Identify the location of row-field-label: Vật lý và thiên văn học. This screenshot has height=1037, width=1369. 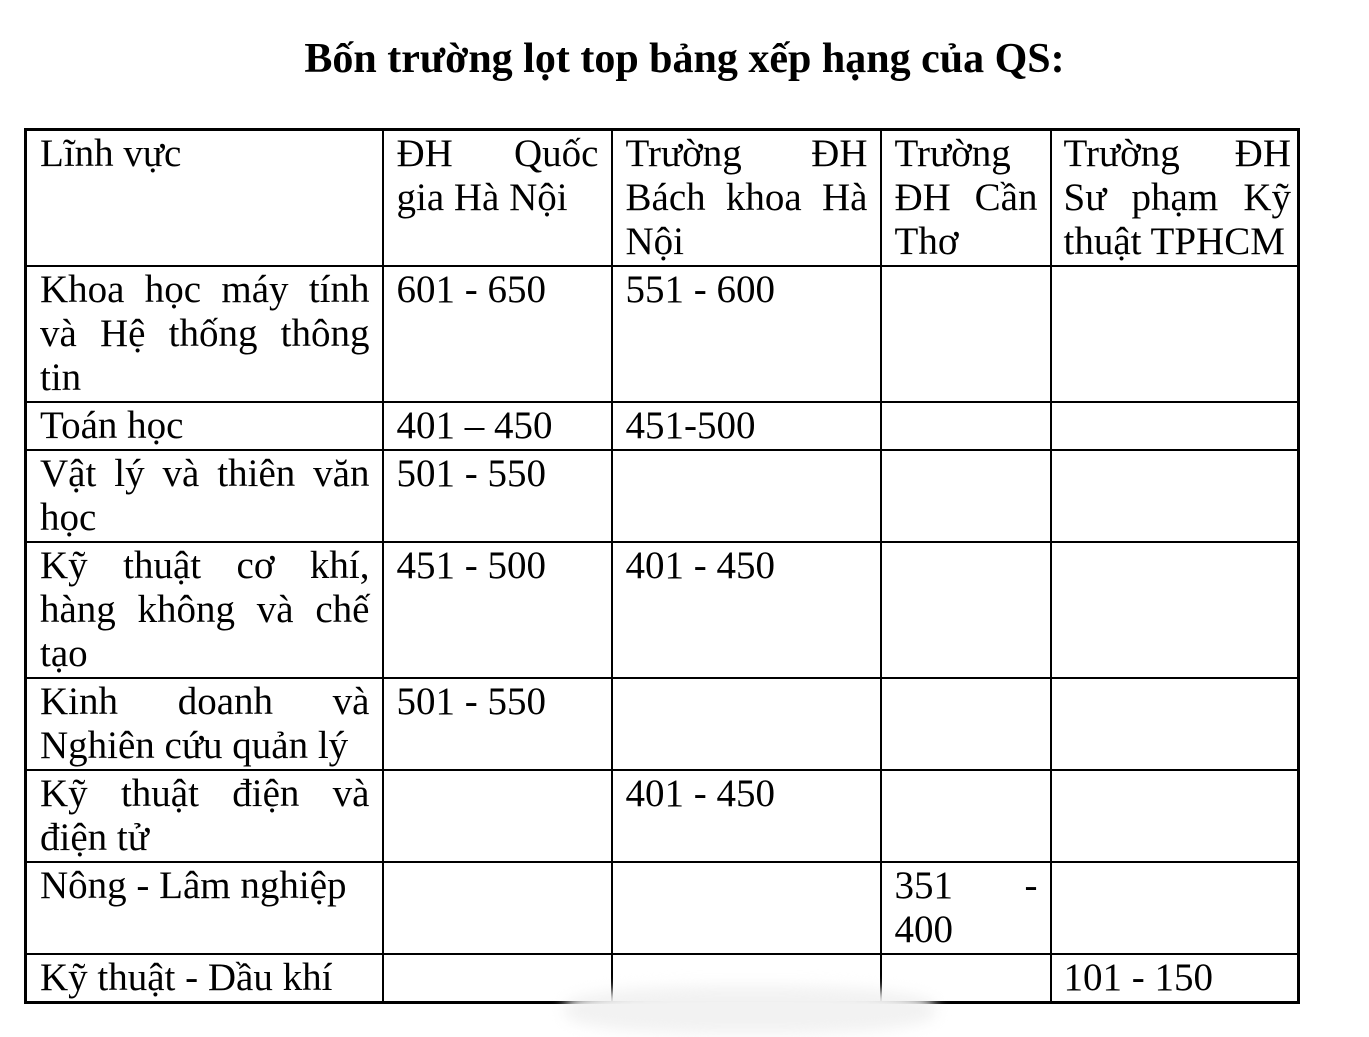
(204, 496).